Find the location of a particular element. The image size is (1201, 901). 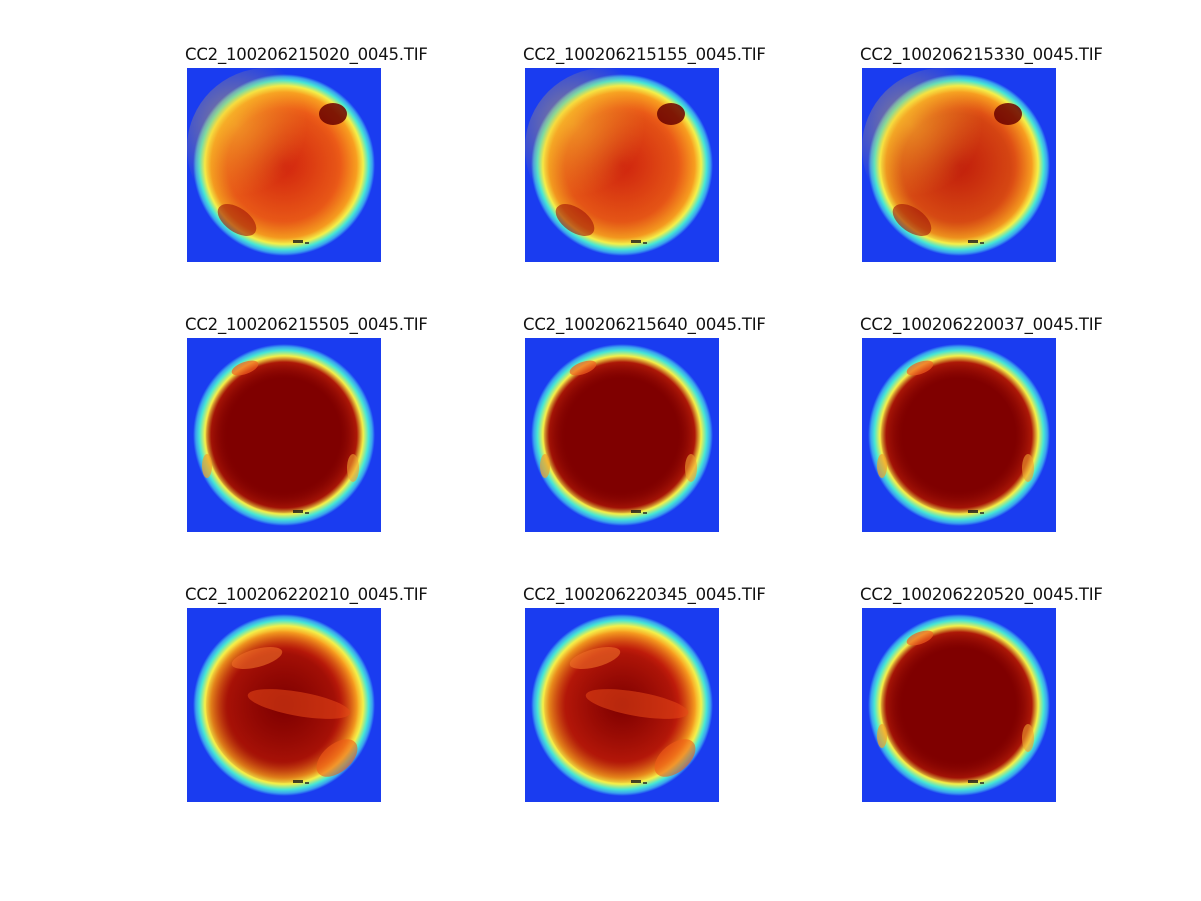

image-panel-2: CC2_100206215155_0045.TIF is located at coordinates (644, 161).